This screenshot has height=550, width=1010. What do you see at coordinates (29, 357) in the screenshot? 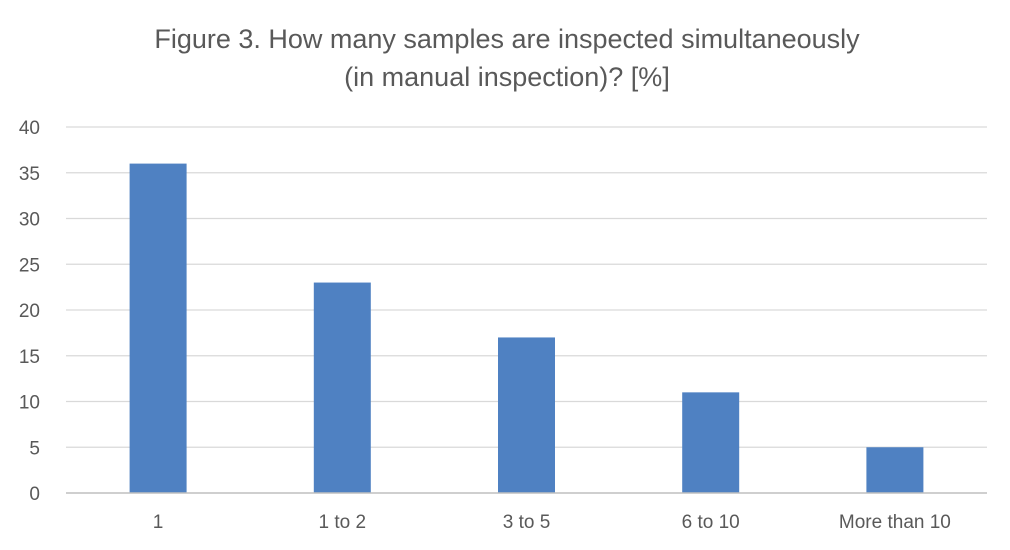
I see `y-tick-label: 15` at bounding box center [29, 357].